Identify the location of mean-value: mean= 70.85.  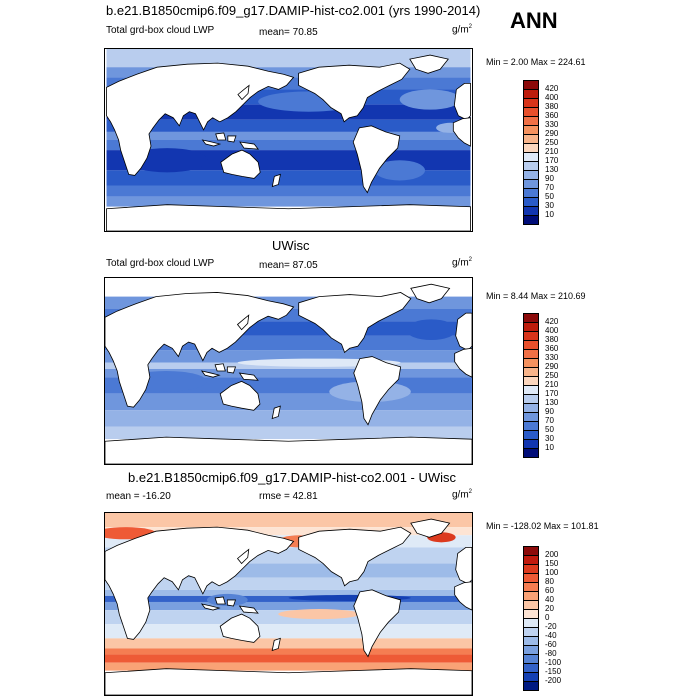
(288, 32).